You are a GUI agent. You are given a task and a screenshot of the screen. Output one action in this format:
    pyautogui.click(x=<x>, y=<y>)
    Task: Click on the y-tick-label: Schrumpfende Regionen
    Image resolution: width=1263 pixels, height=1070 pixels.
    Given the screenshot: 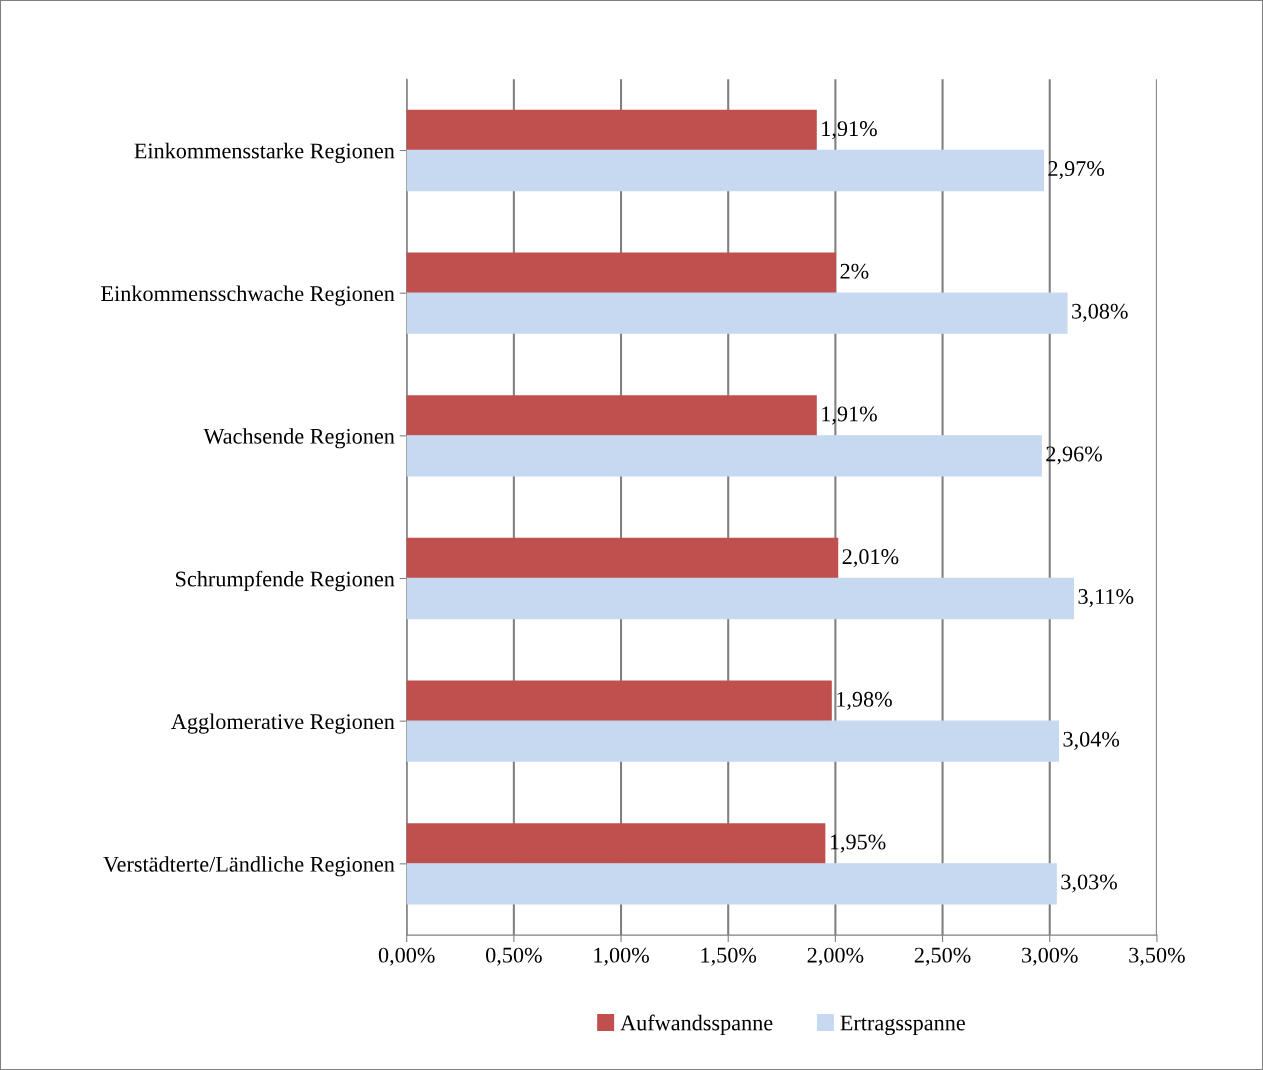 What is the action you would take?
    pyautogui.click(x=285, y=581)
    